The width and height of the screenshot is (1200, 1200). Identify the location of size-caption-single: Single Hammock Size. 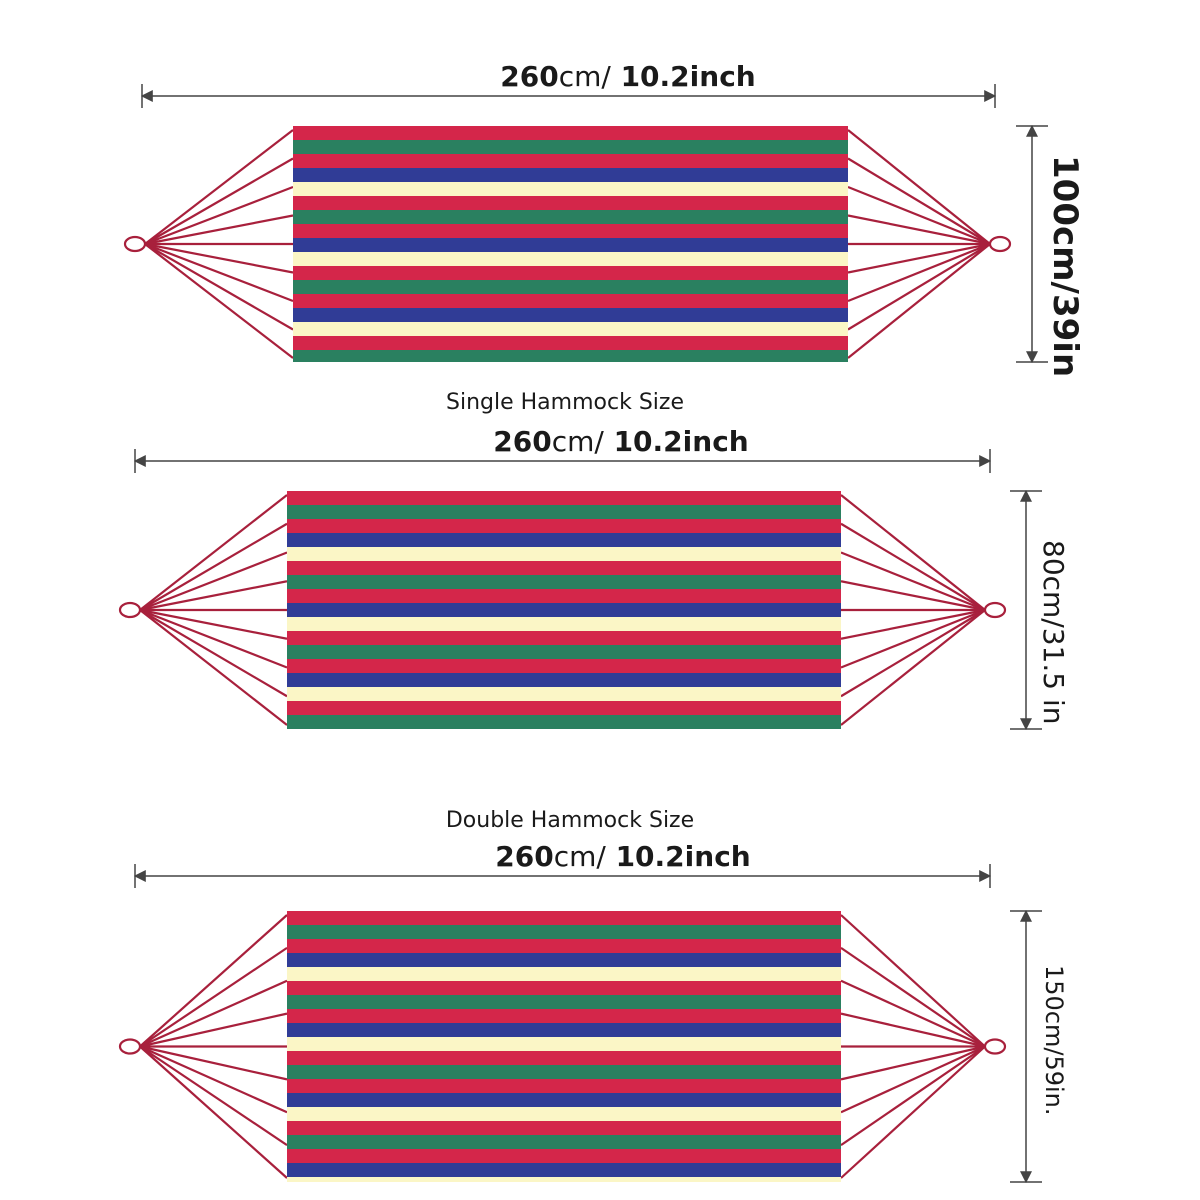
(565, 402).